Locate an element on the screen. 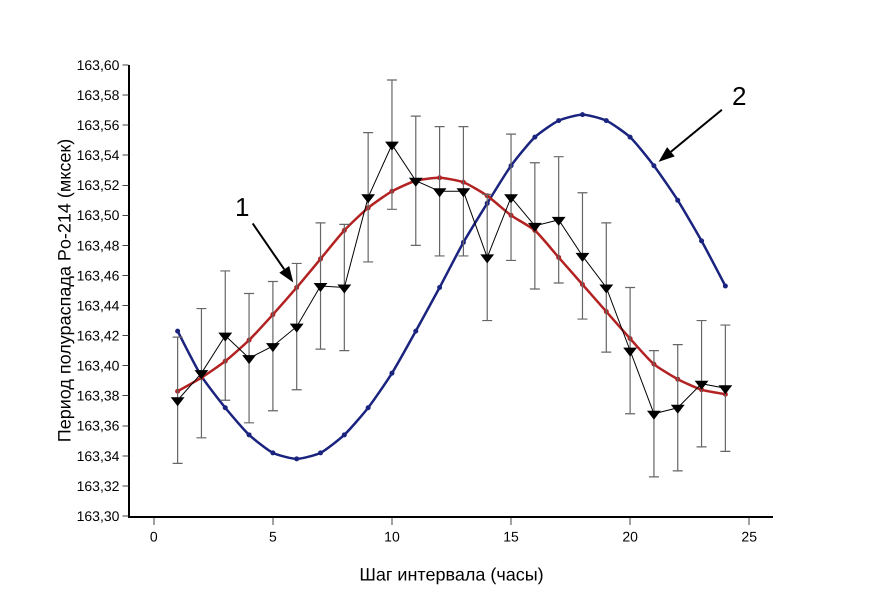  y-tick-label: 163,58 is located at coordinates (98, 94).